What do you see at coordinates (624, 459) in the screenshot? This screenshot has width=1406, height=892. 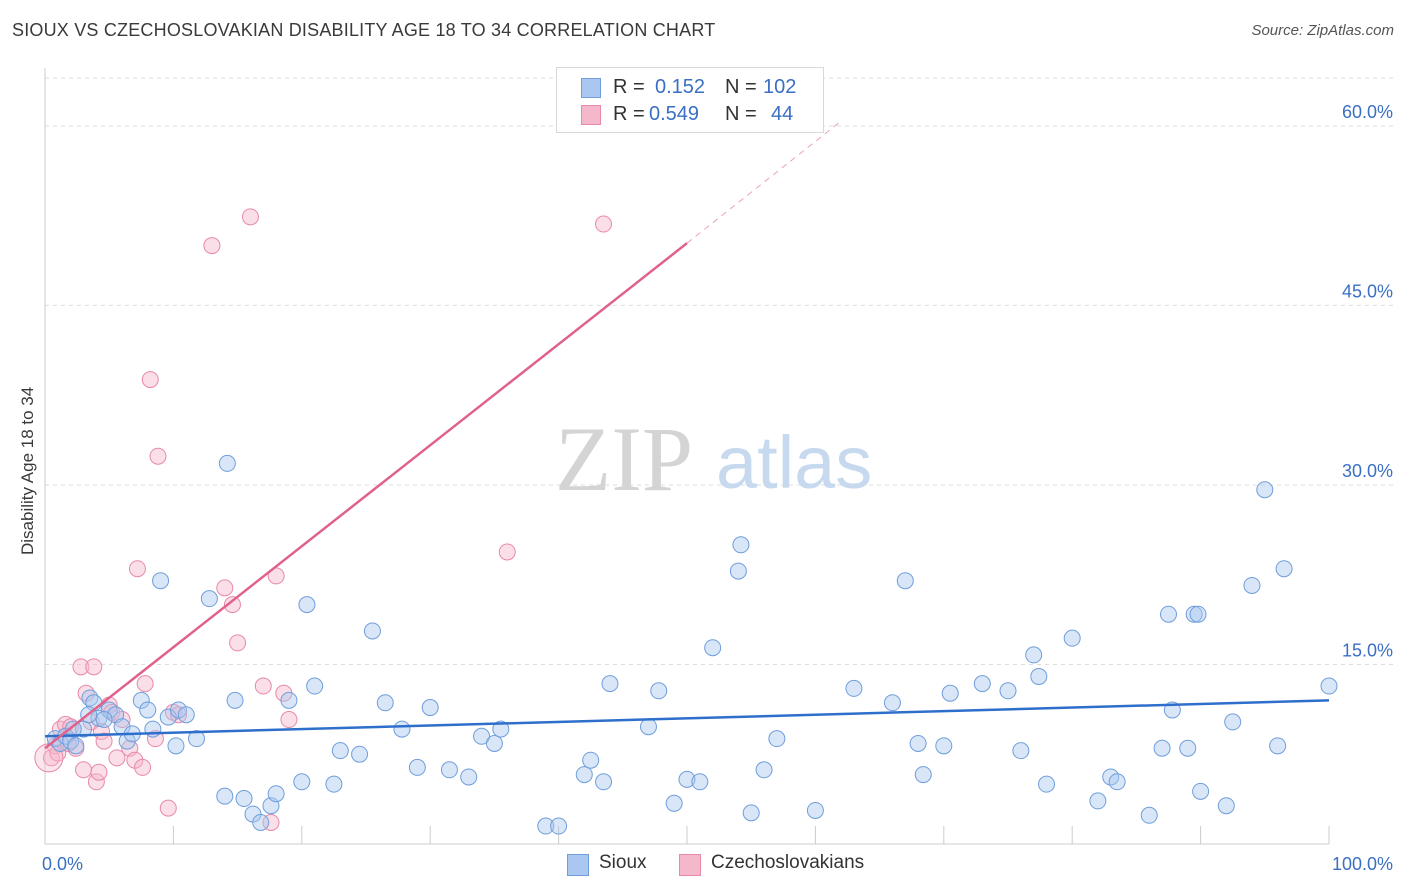 I see `watermark-zip: ZIP` at bounding box center [624, 459].